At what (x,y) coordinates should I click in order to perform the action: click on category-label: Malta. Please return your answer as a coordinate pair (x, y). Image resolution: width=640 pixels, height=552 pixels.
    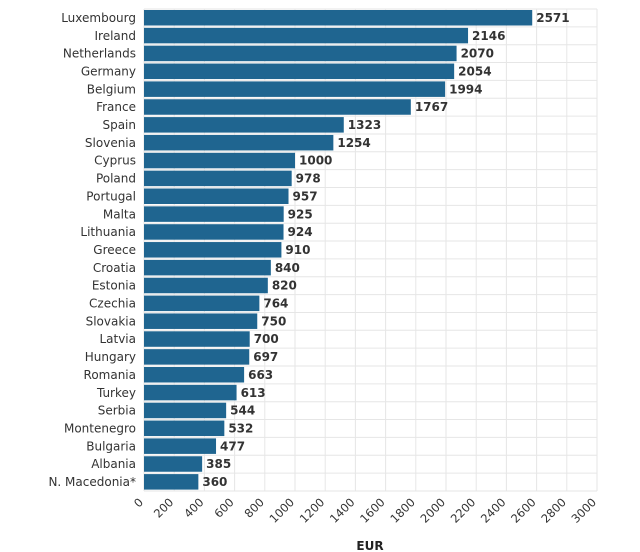
    Looking at the image, I should click on (119, 214).